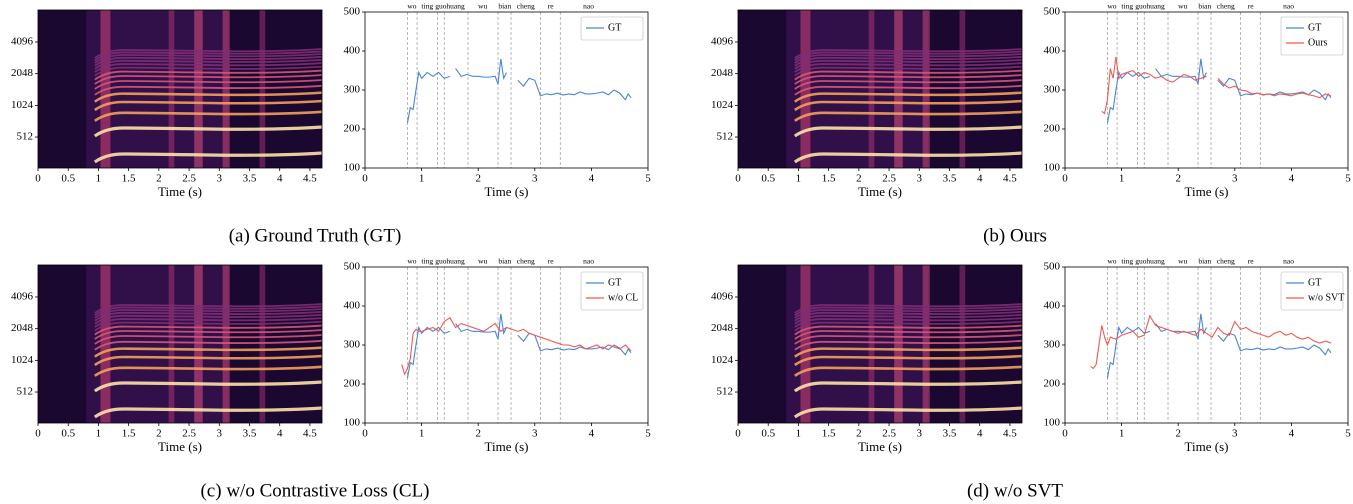 The image size is (1353, 504). I want to click on y-tick-label: 500, so click(1052, 267).